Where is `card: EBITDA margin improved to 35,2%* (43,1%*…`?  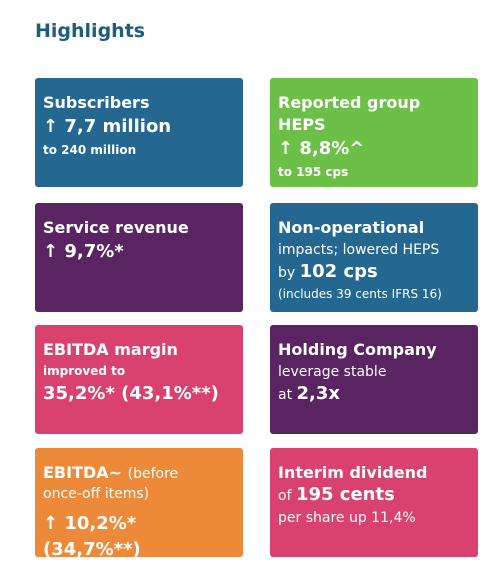
card: EBITDA margin improved to 35,2%* (43,1%*… is located at coordinates (139, 379).